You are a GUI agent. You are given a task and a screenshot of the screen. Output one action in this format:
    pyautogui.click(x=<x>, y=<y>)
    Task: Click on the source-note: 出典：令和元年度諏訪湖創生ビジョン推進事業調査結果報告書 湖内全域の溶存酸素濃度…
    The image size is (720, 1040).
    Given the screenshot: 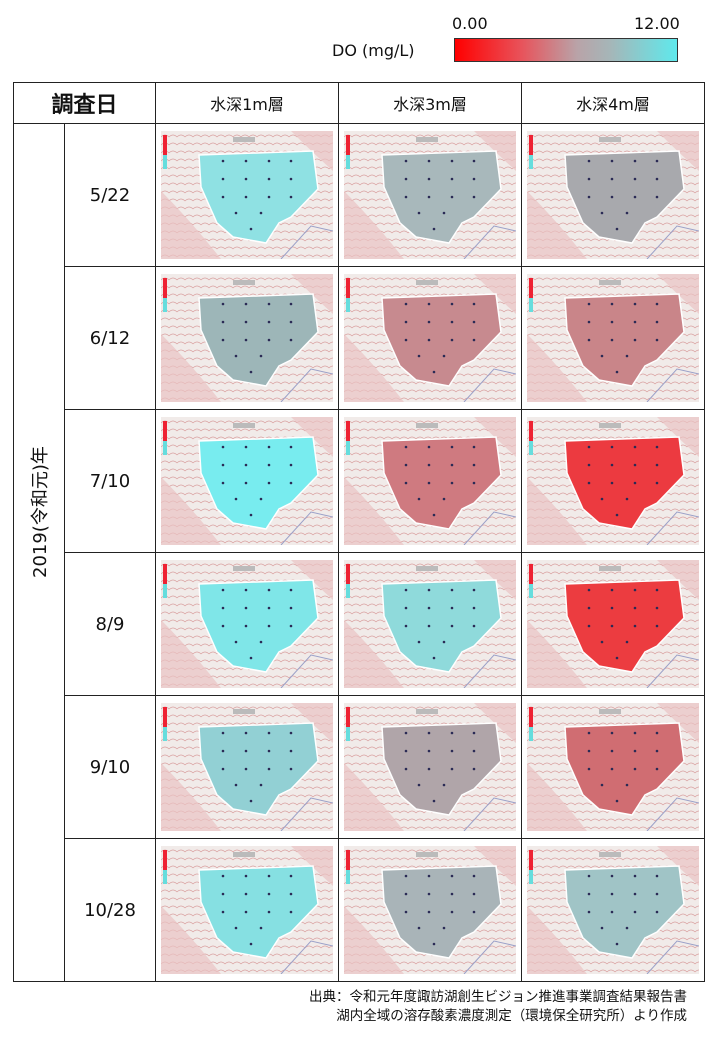 What is the action you would take?
    pyautogui.click(x=498, y=1007)
    